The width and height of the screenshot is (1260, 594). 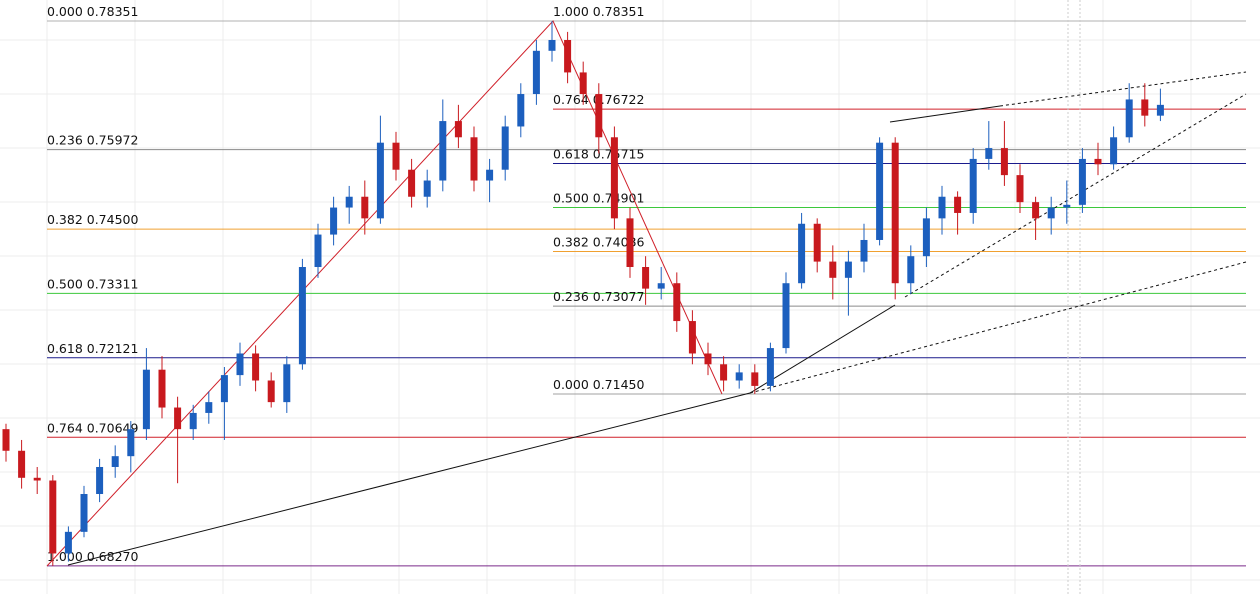 I want to click on fib-label: 0.500 0.74901, so click(x=598, y=197).